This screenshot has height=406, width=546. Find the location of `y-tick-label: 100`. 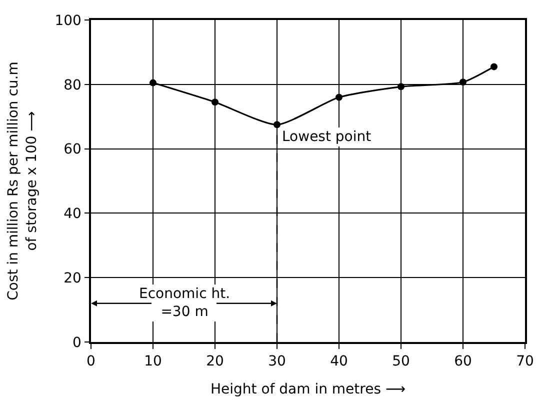

y-tick-label: 100 is located at coordinates (68, 20).